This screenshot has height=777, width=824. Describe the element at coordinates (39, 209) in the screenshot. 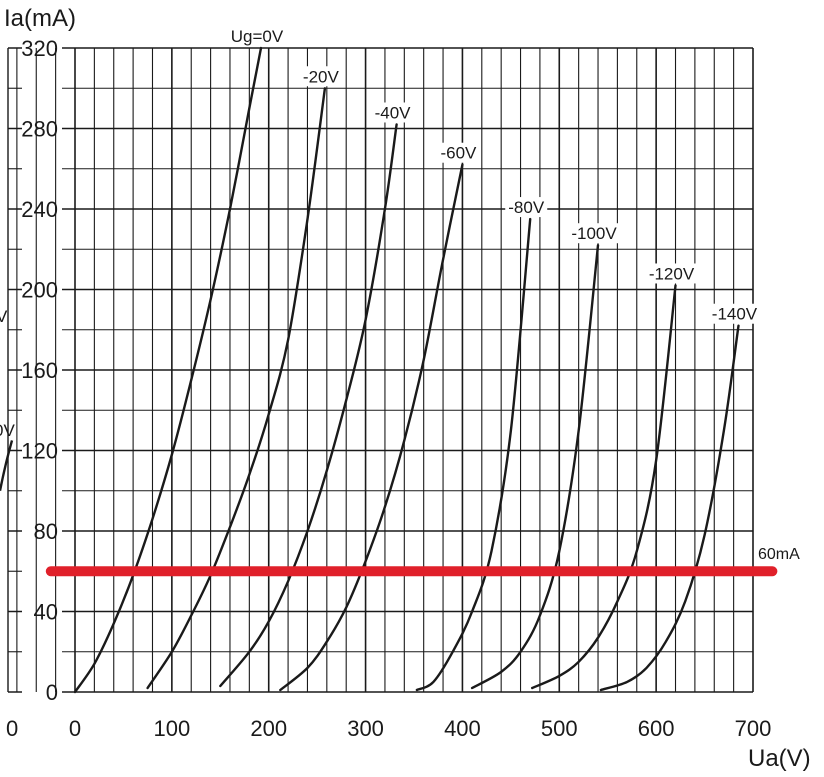

I see `y-tick-label: 240` at that location.